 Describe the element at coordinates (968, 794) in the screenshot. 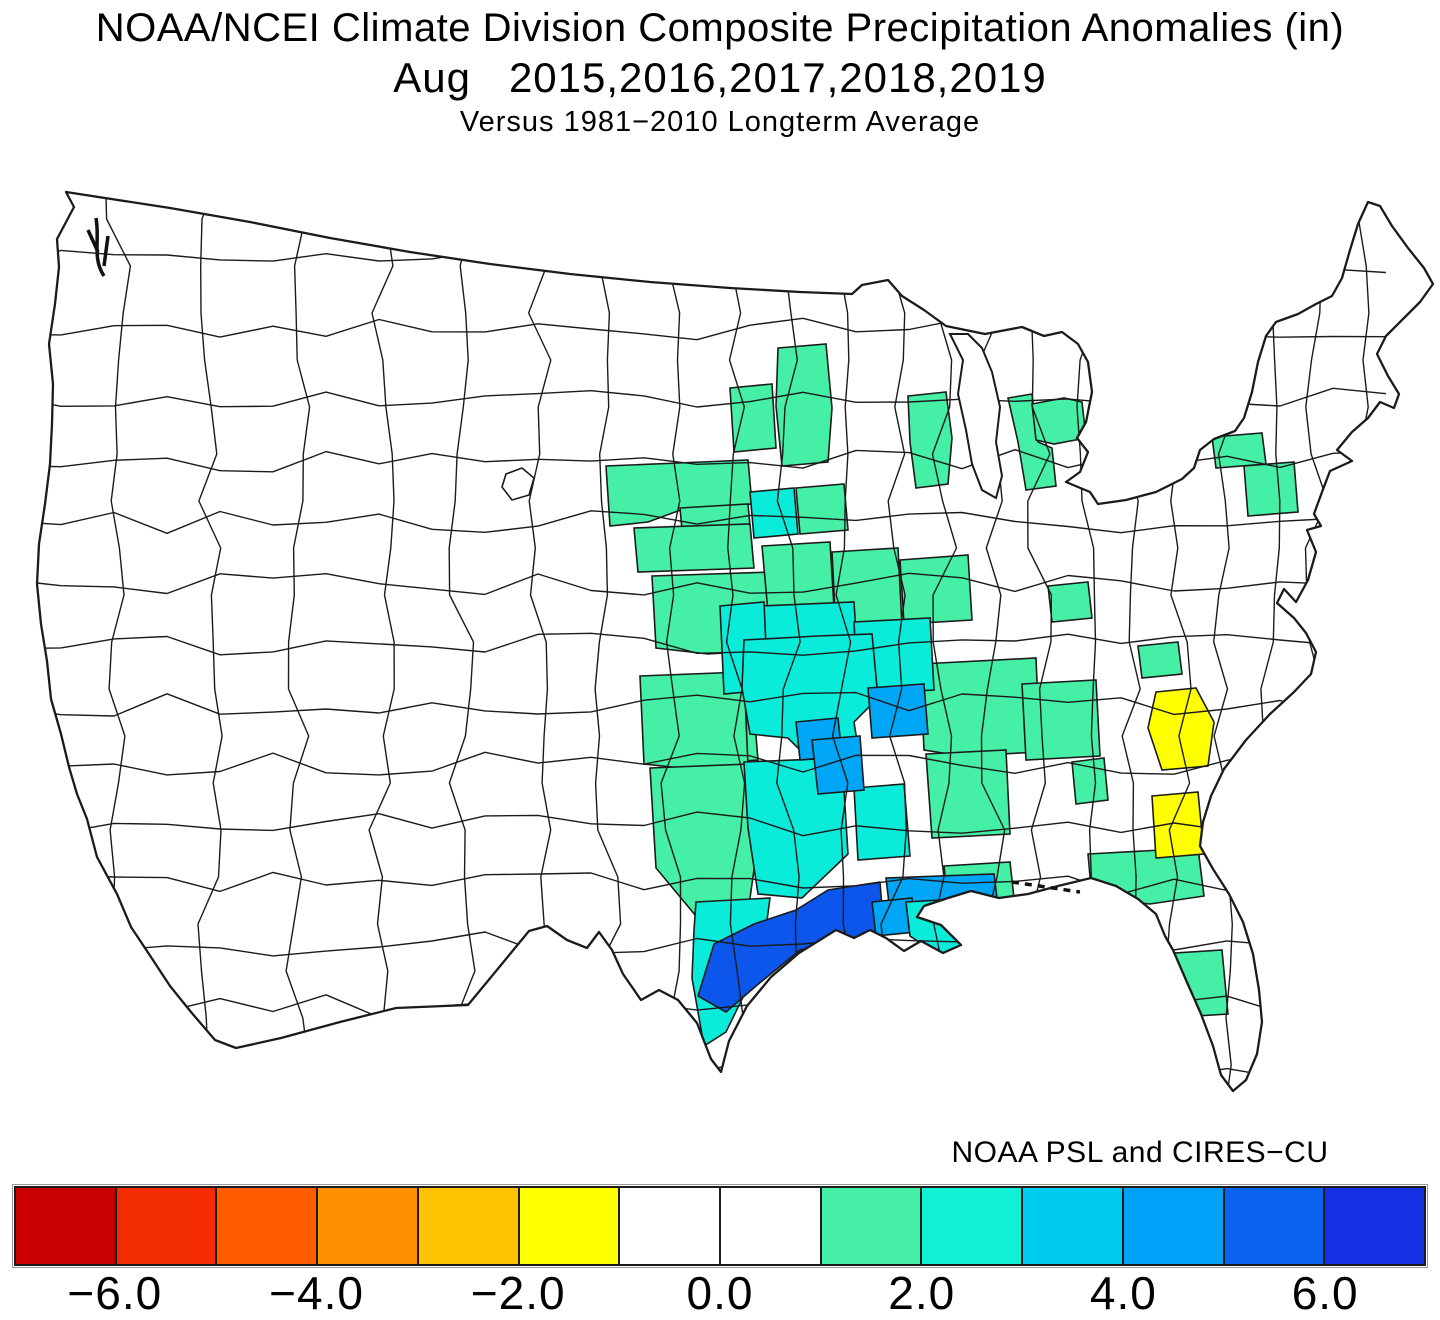

I see `map-region-louisiana-northeast` at that location.